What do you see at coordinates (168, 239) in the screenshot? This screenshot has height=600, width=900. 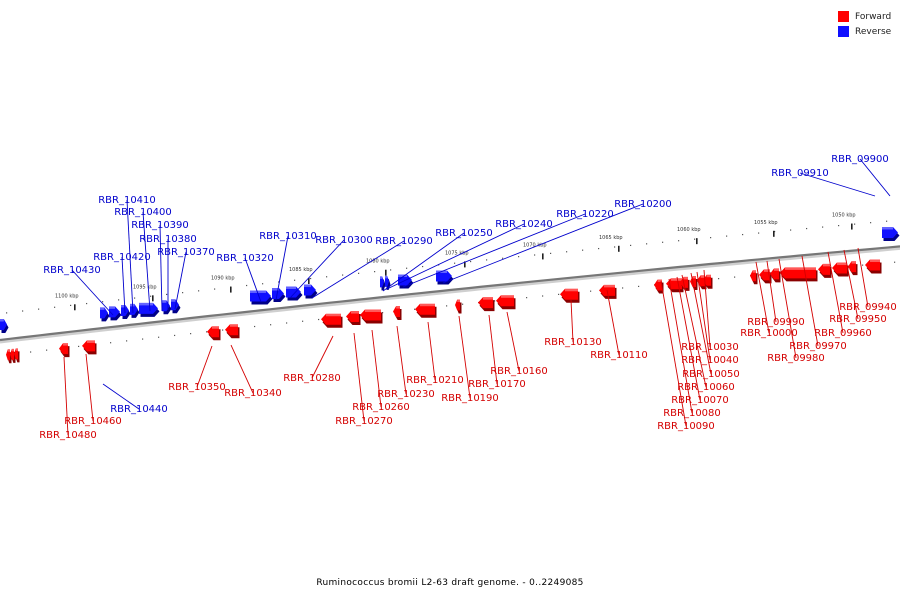 I see `gene-label-text: RBR_10380` at bounding box center [168, 239].